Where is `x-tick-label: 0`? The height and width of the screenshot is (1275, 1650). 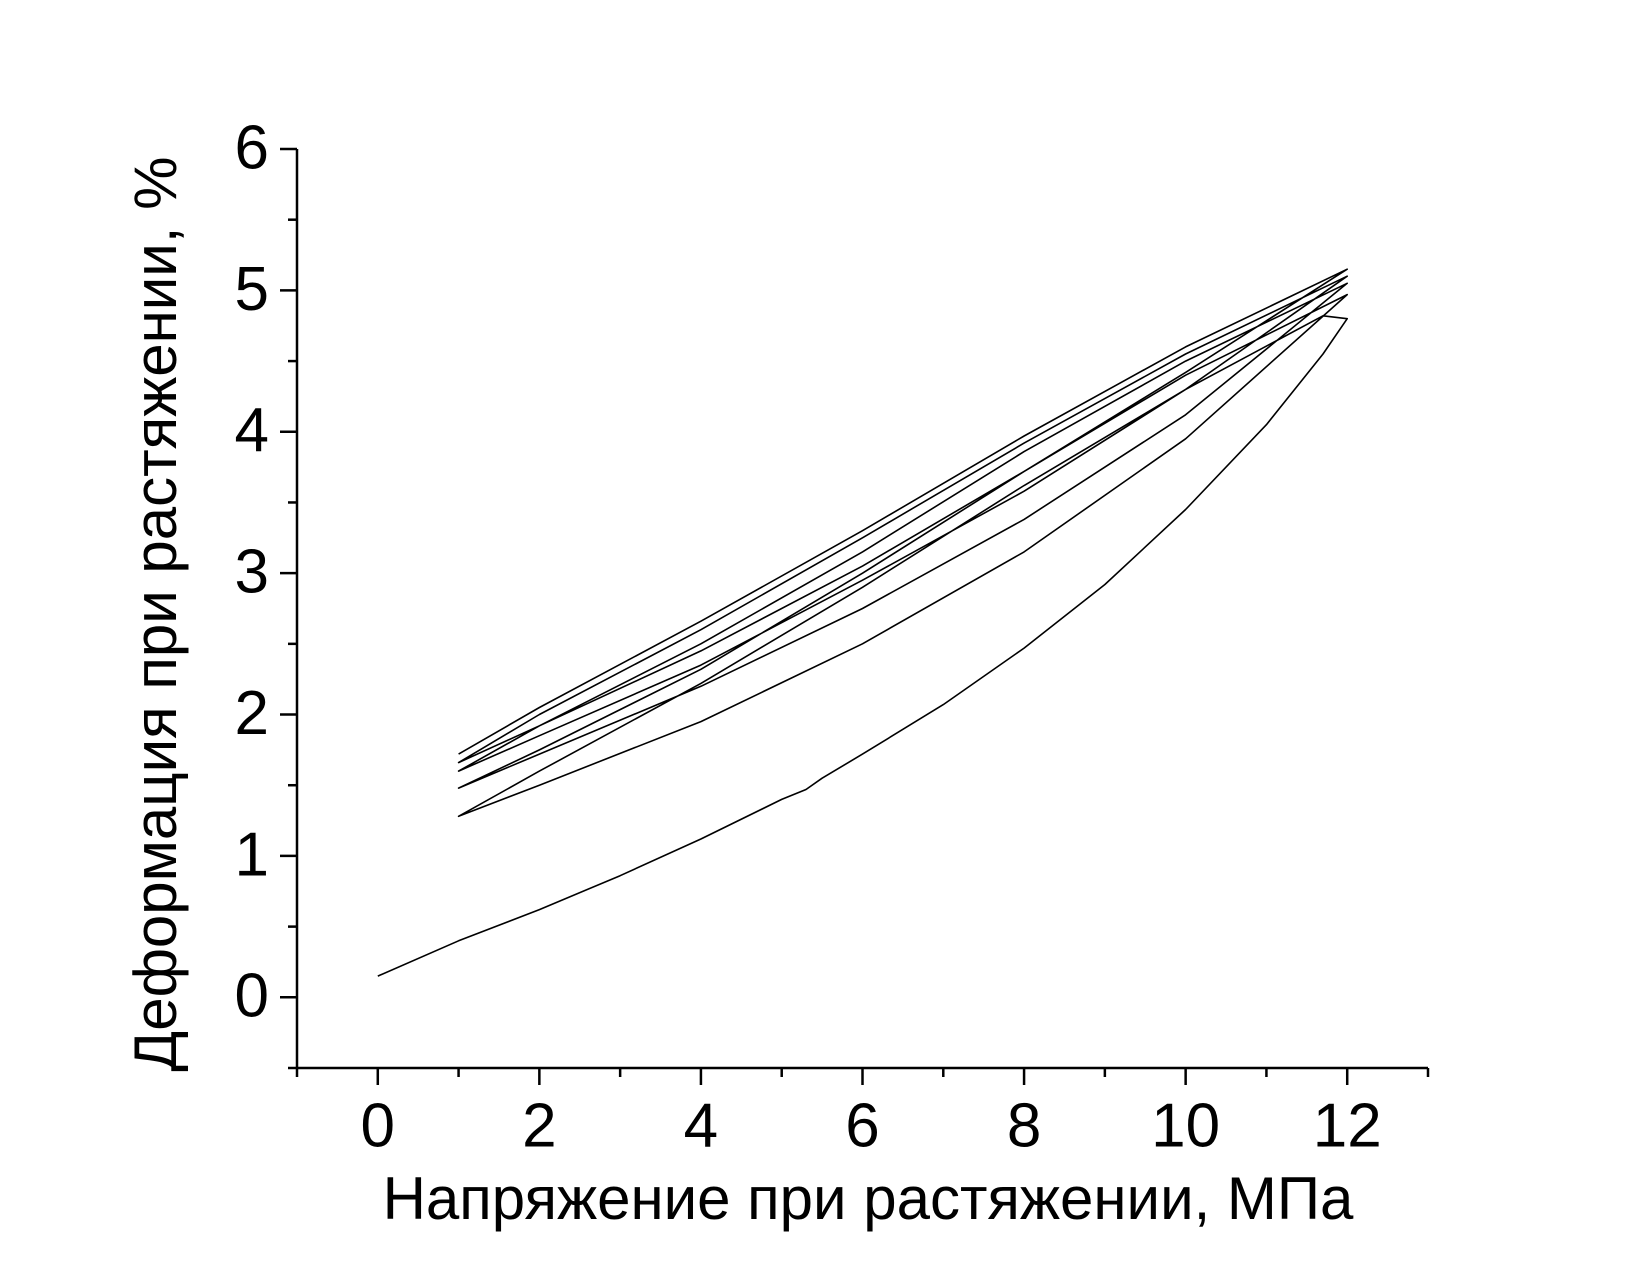
x-tick-label: 0 is located at coordinates (378, 1125).